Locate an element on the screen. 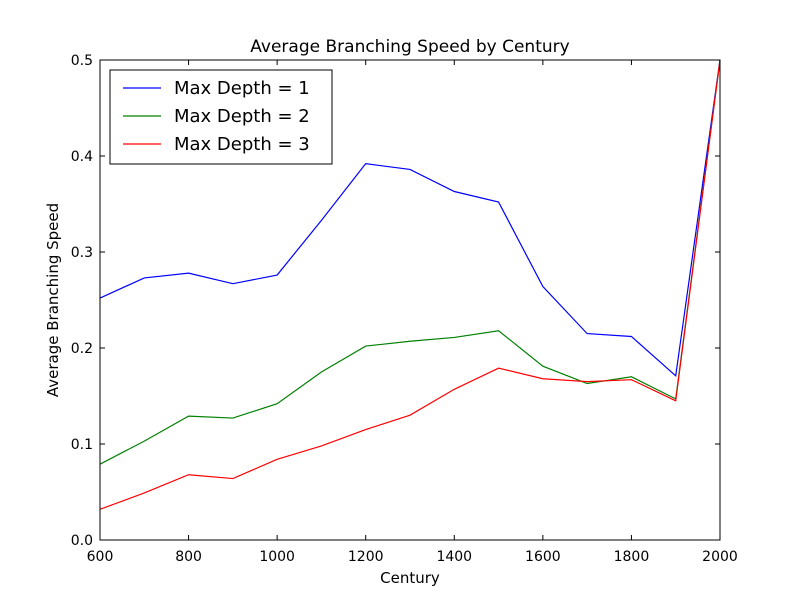 This screenshot has width=800, height=600. legend-label-depth-3: Max Depth = 3 is located at coordinates (242, 144).